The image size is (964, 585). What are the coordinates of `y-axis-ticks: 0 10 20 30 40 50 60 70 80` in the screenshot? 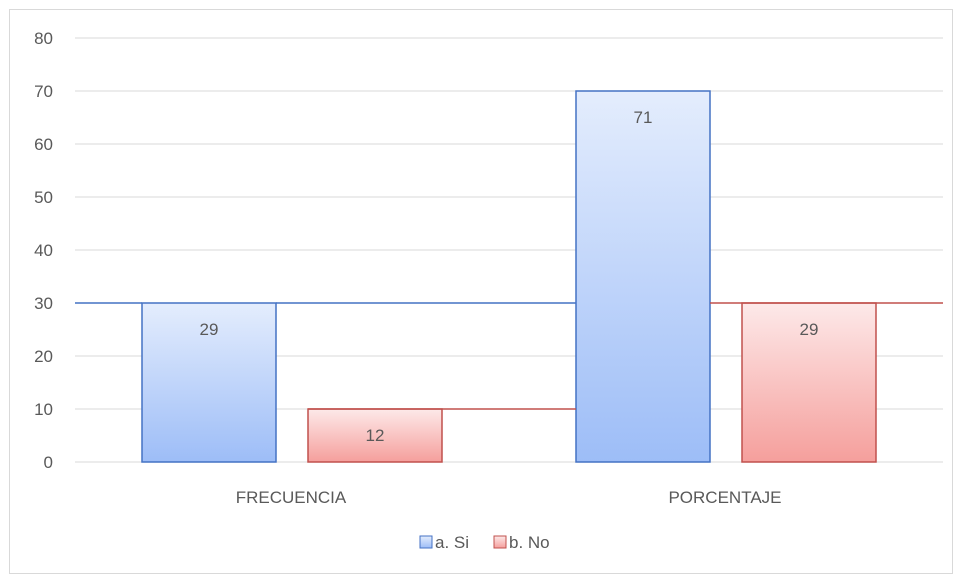 It's located at (43, 250).